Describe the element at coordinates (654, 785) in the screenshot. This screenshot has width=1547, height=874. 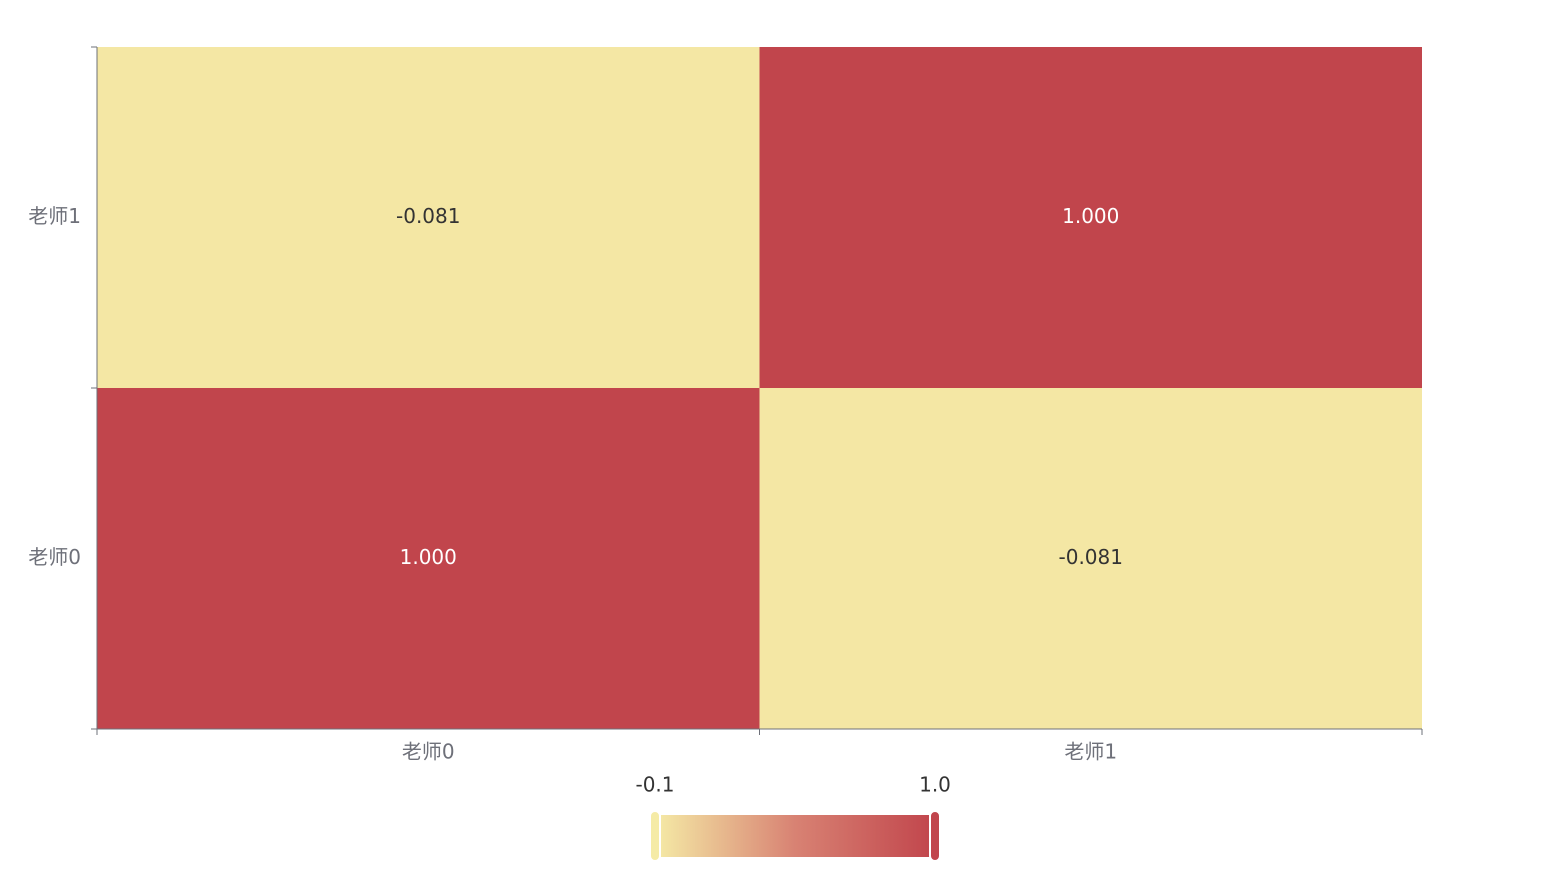
I see `visual-map-label: -0.1` at that location.